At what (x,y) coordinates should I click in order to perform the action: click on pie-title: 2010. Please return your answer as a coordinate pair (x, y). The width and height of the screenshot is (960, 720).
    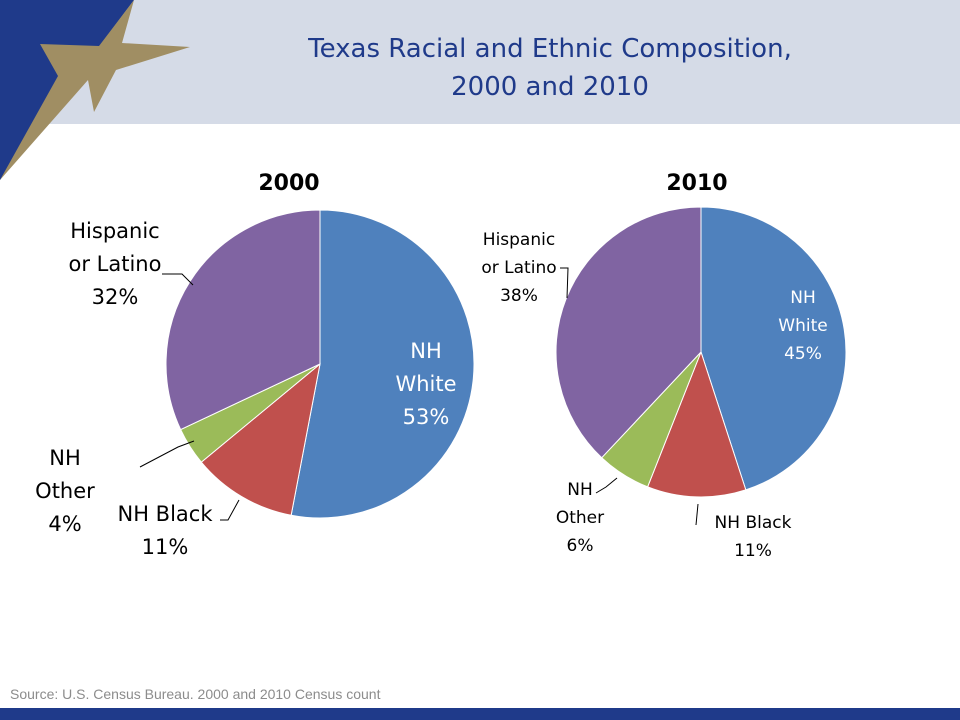
    Looking at the image, I should click on (696, 183).